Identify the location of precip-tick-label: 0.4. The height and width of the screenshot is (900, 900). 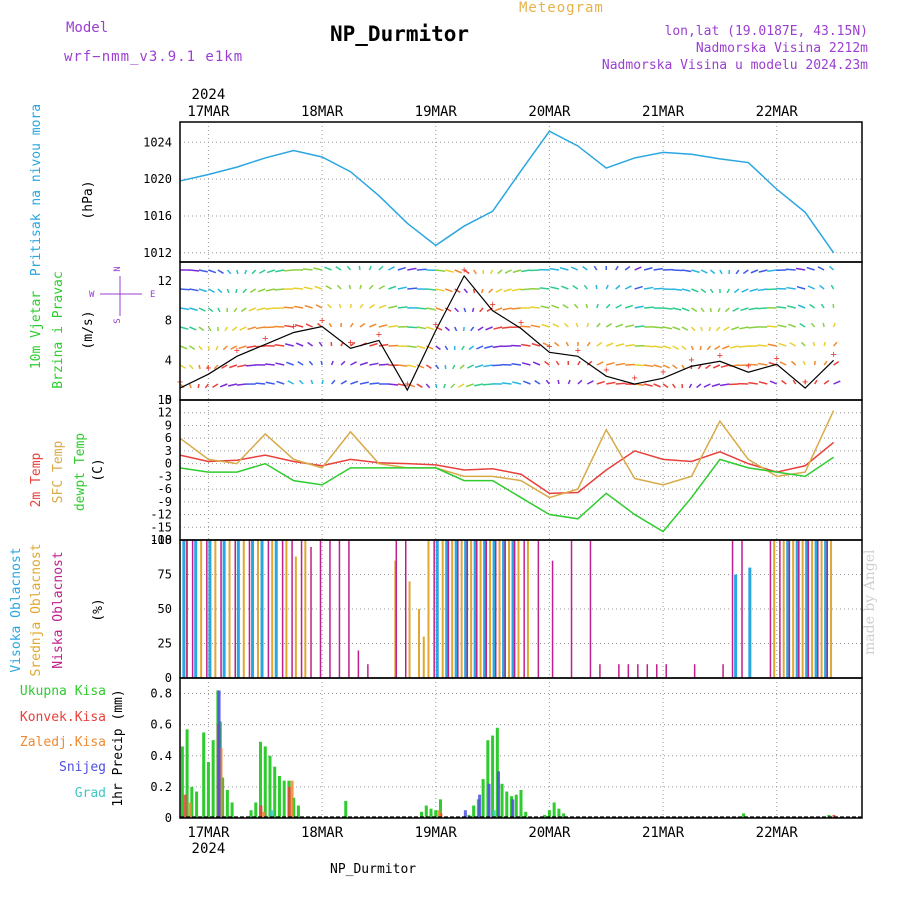
(161, 756).